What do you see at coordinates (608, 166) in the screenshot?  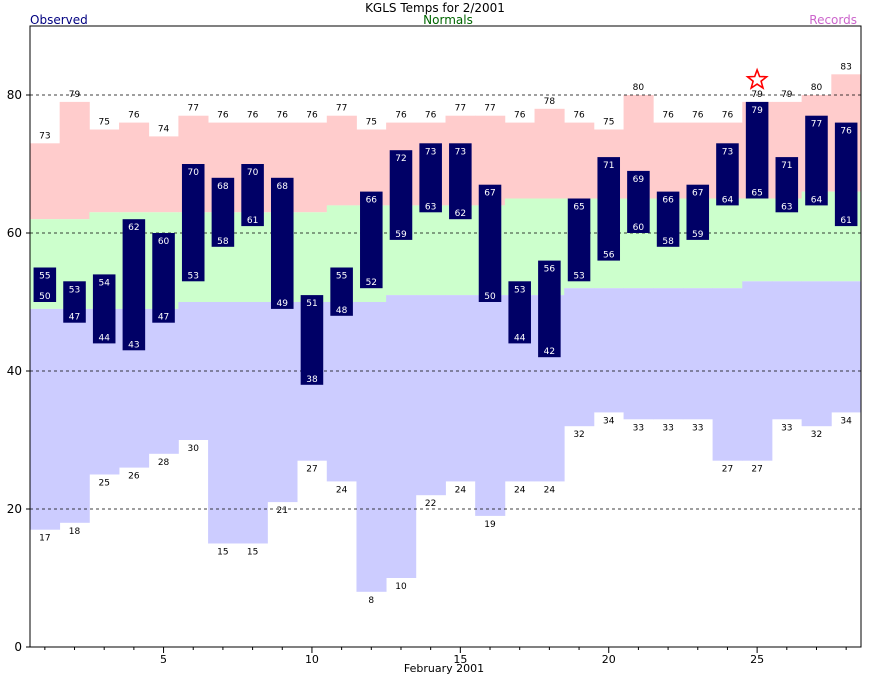 I see `observed-high-label: 71` at bounding box center [608, 166].